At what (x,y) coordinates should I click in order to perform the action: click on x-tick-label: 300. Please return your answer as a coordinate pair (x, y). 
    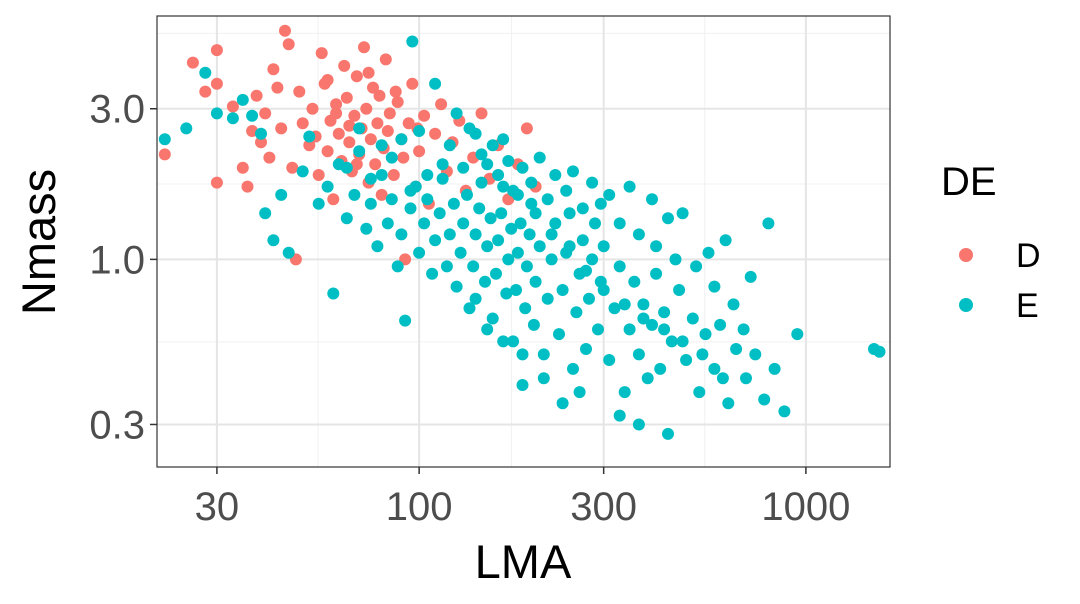
    Looking at the image, I should click on (603, 507).